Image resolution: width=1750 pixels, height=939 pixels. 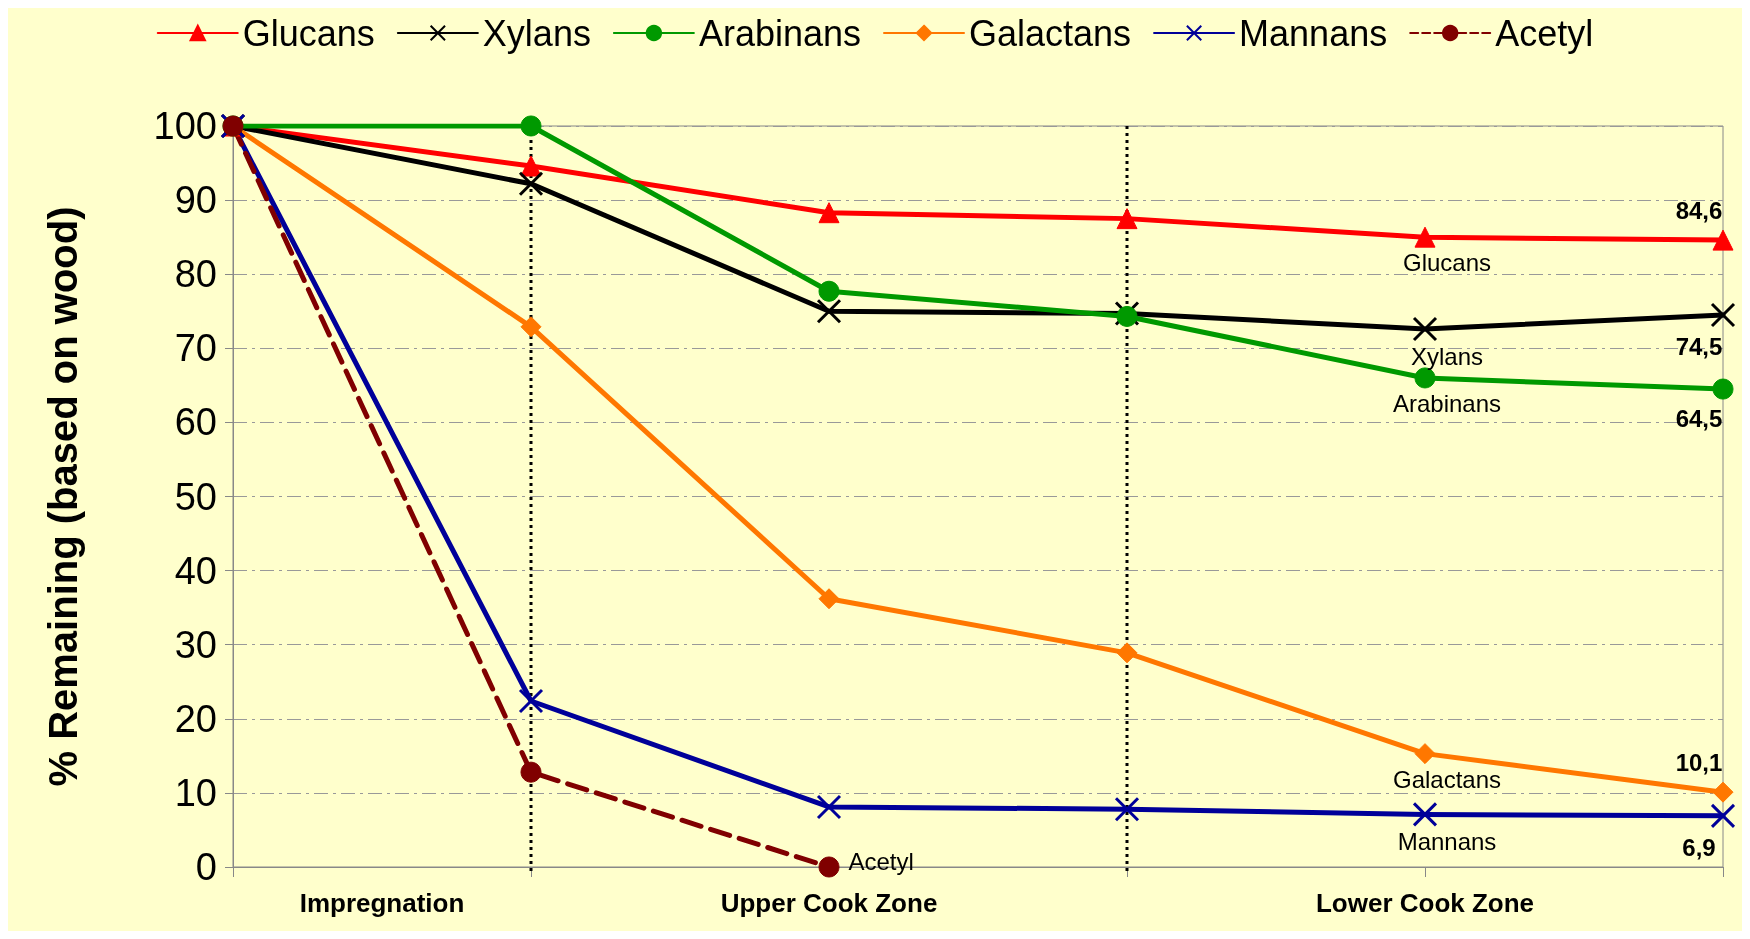 What do you see at coordinates (195, 718) in the screenshot?
I see `y-tick-label: 20` at bounding box center [195, 718].